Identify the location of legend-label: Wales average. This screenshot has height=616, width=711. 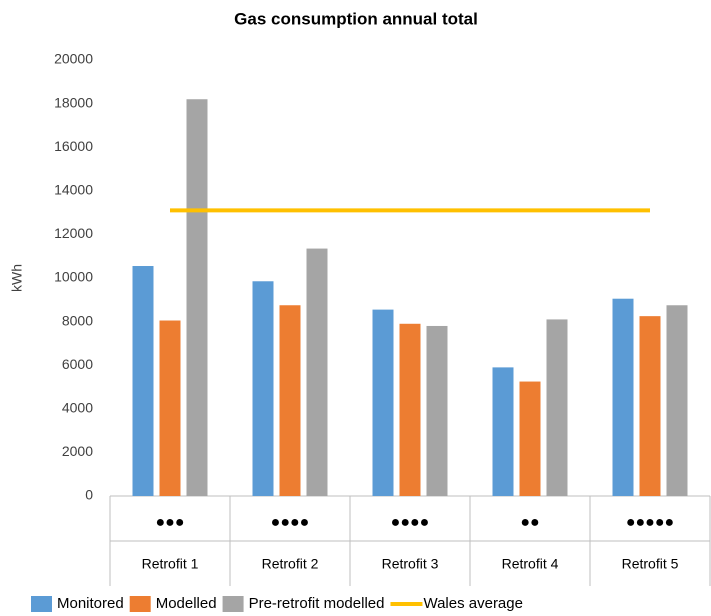
(473, 603).